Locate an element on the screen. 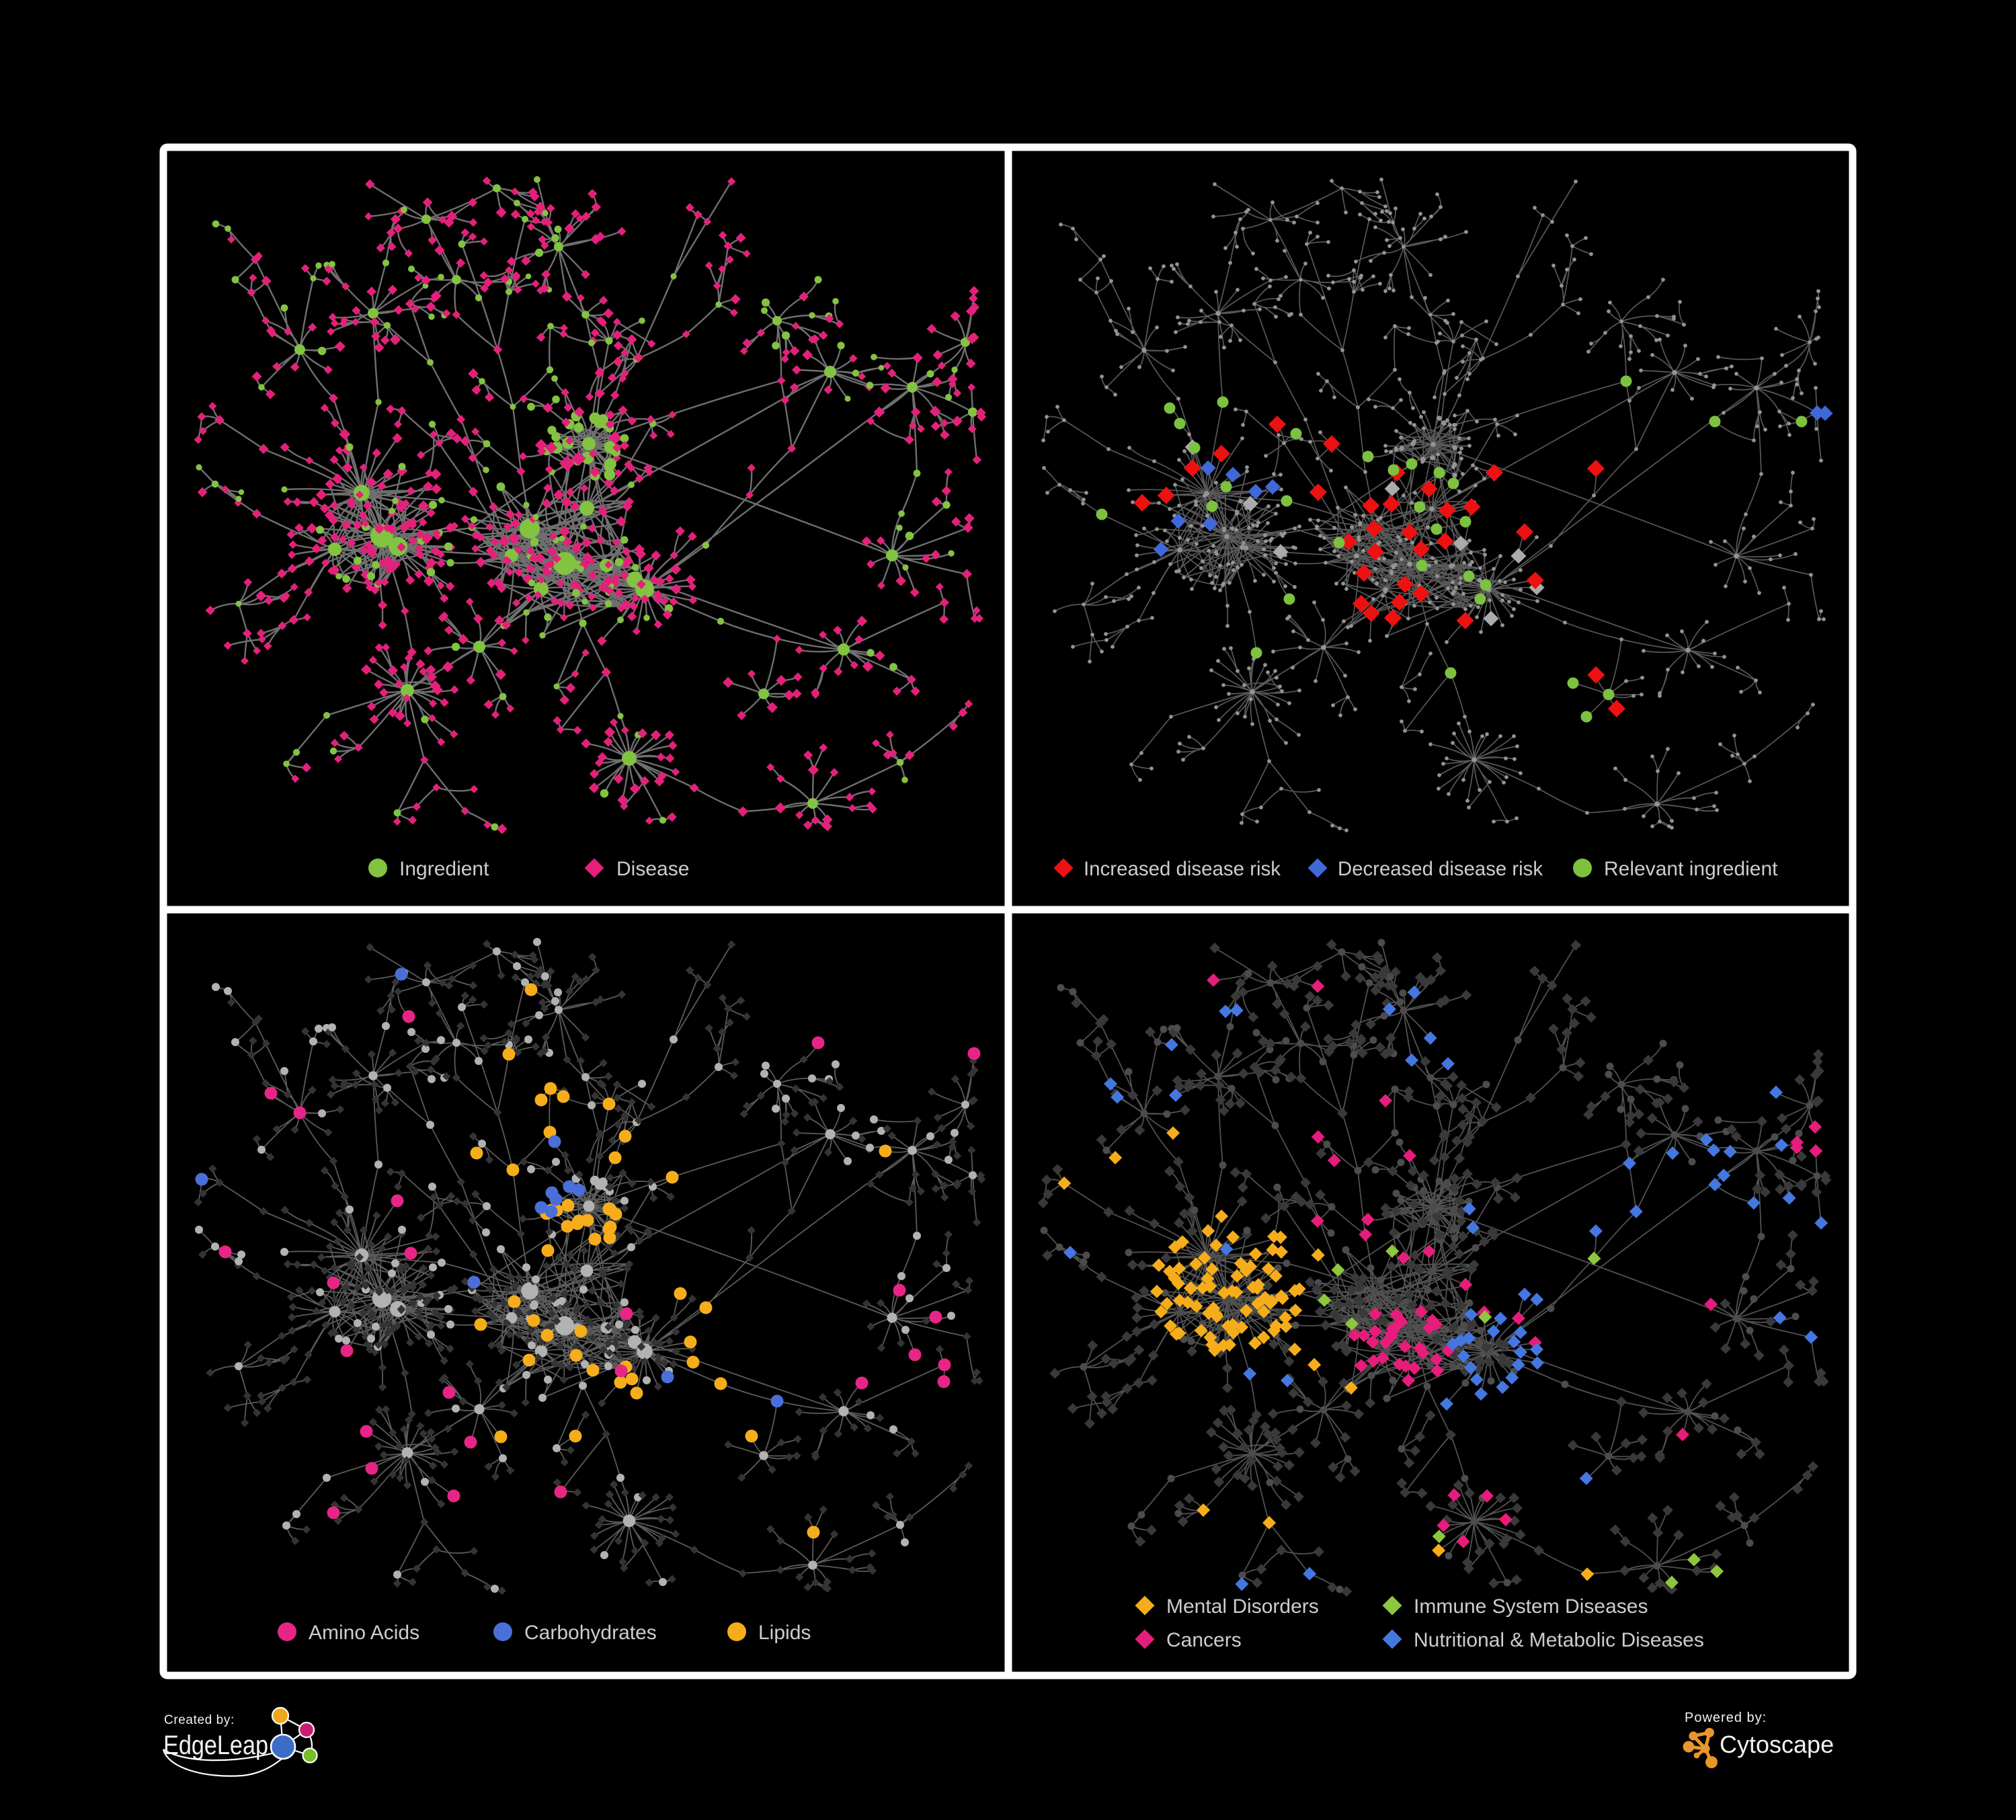 Image resolution: width=2016 pixels, height=1820 pixels. svg-text:Nutritional & Metabolic Diseas: Nutritional & Metabolic Diseases is located at coordinates (1559, 1640).